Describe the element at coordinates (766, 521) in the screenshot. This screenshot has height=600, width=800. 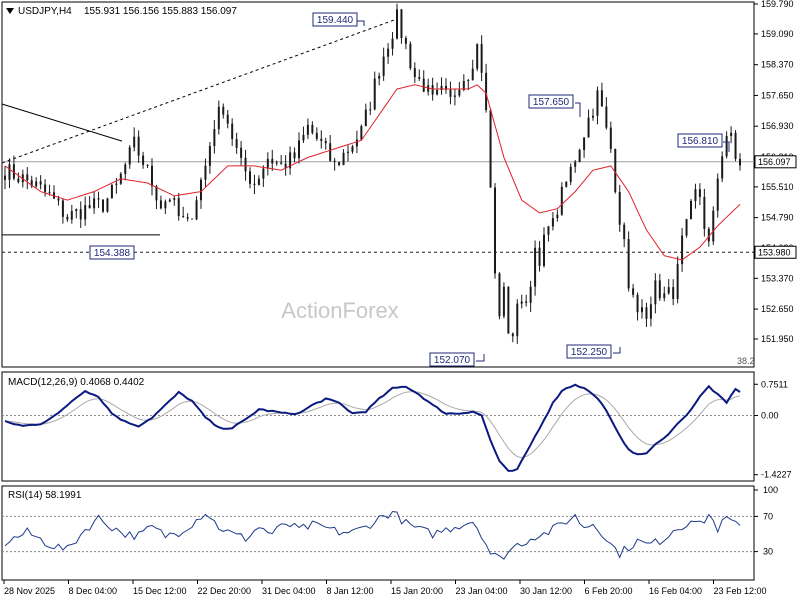
I see `rsi-axis: 100 70 30` at that location.